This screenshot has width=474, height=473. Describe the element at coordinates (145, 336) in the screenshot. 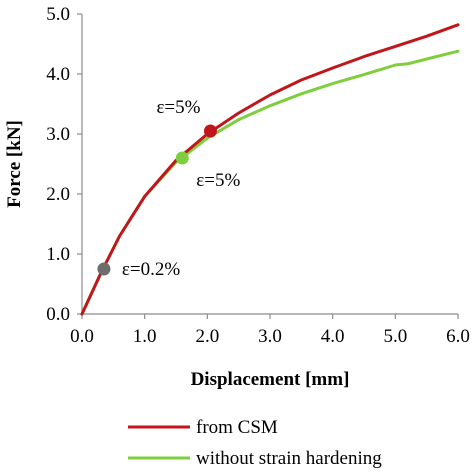

I see `x-tick-label: 1.0` at that location.